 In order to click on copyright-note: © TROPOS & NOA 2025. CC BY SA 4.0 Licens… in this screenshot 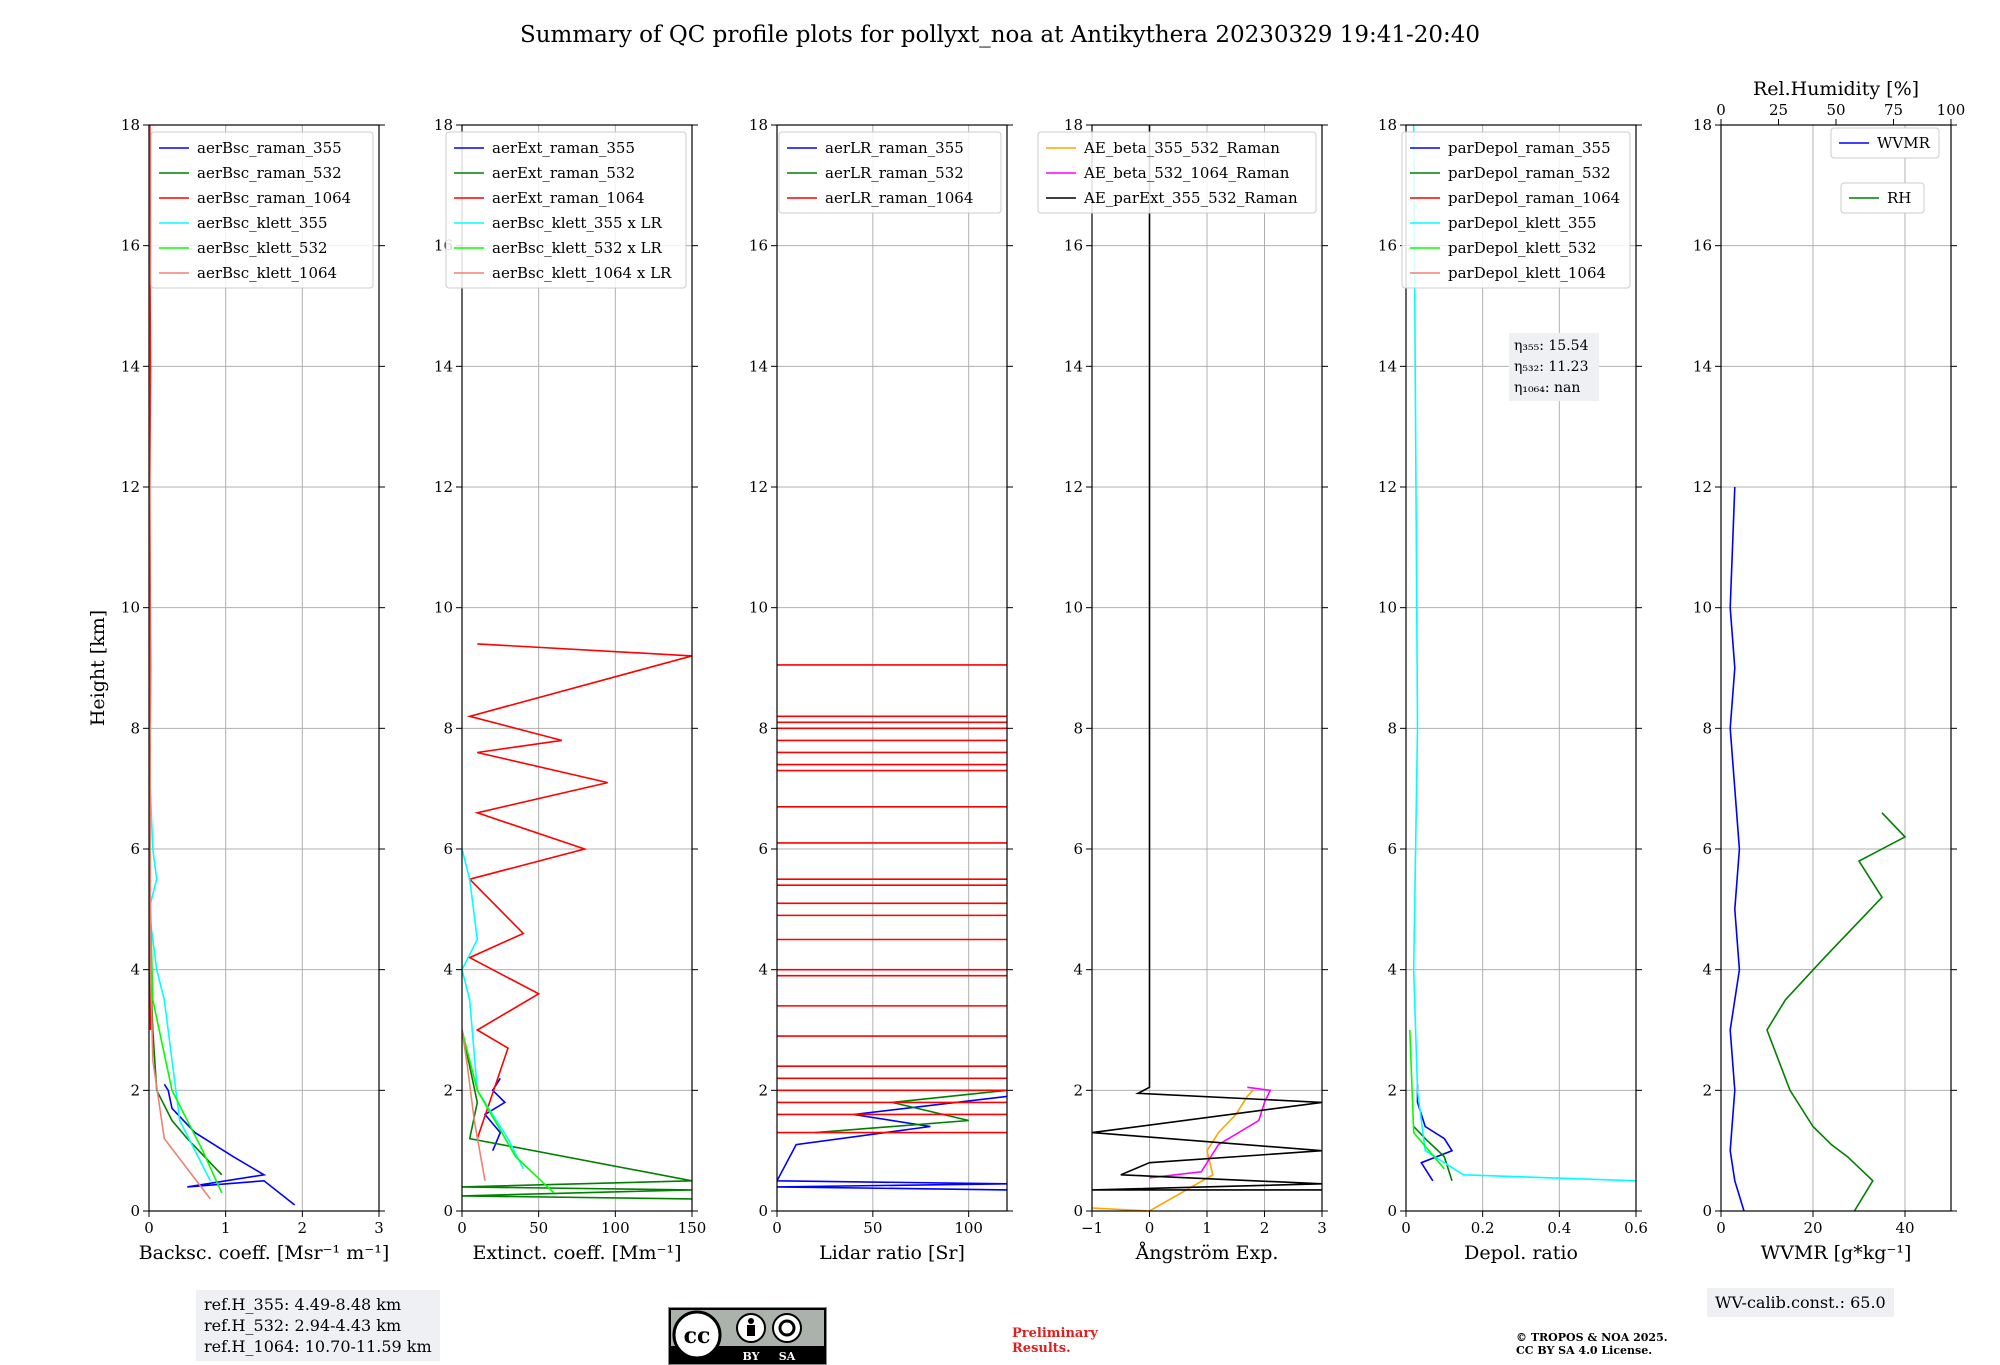, I will do `click(1592, 1344)`.